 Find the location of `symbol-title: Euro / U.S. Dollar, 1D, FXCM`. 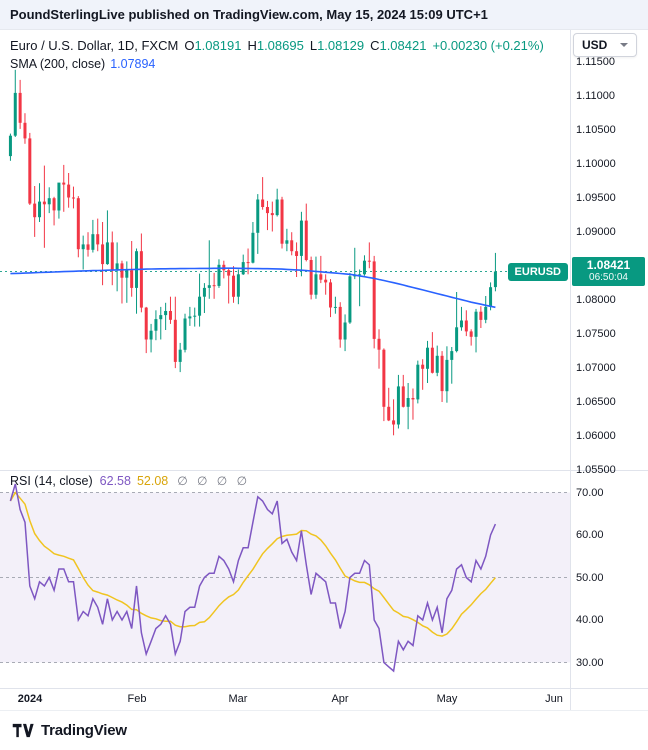

symbol-title: Euro / U.S. Dollar, 1D, FXCM is located at coordinates (94, 45).